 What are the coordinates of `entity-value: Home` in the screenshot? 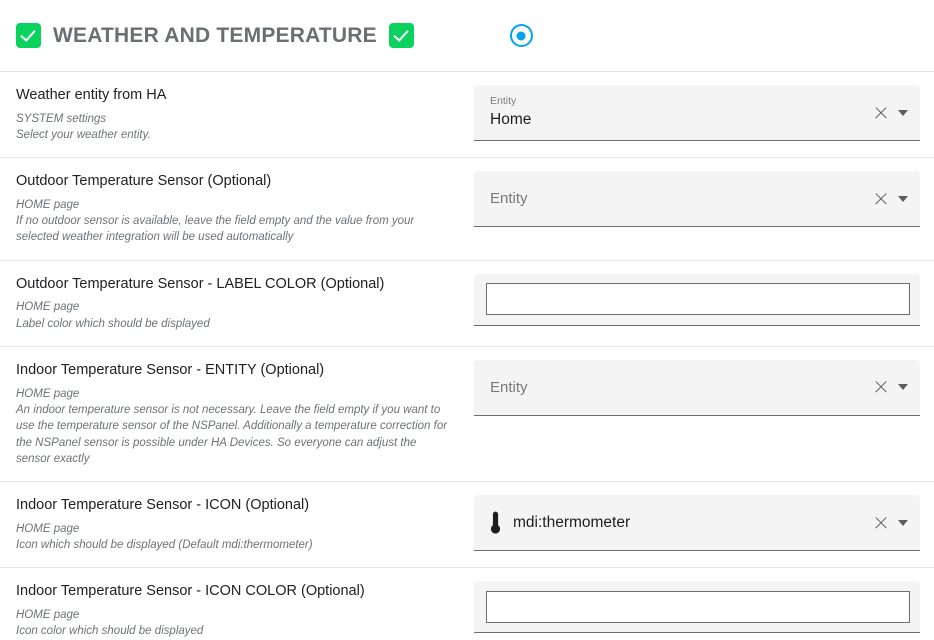 It's located at (511, 119).